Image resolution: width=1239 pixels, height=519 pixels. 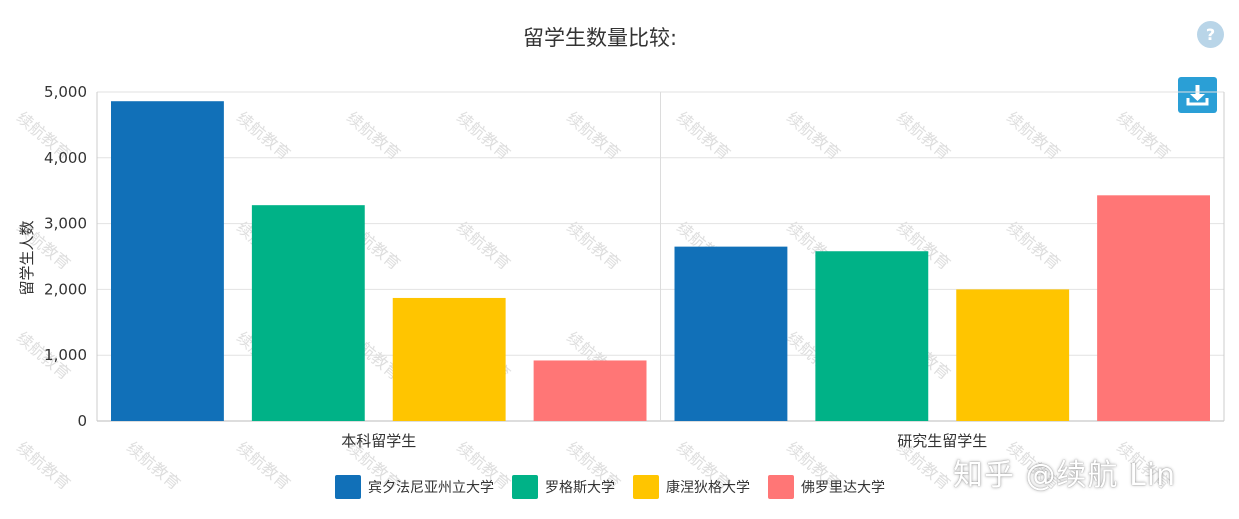 I want to click on y-tick-label: 2,000, so click(x=65, y=289).